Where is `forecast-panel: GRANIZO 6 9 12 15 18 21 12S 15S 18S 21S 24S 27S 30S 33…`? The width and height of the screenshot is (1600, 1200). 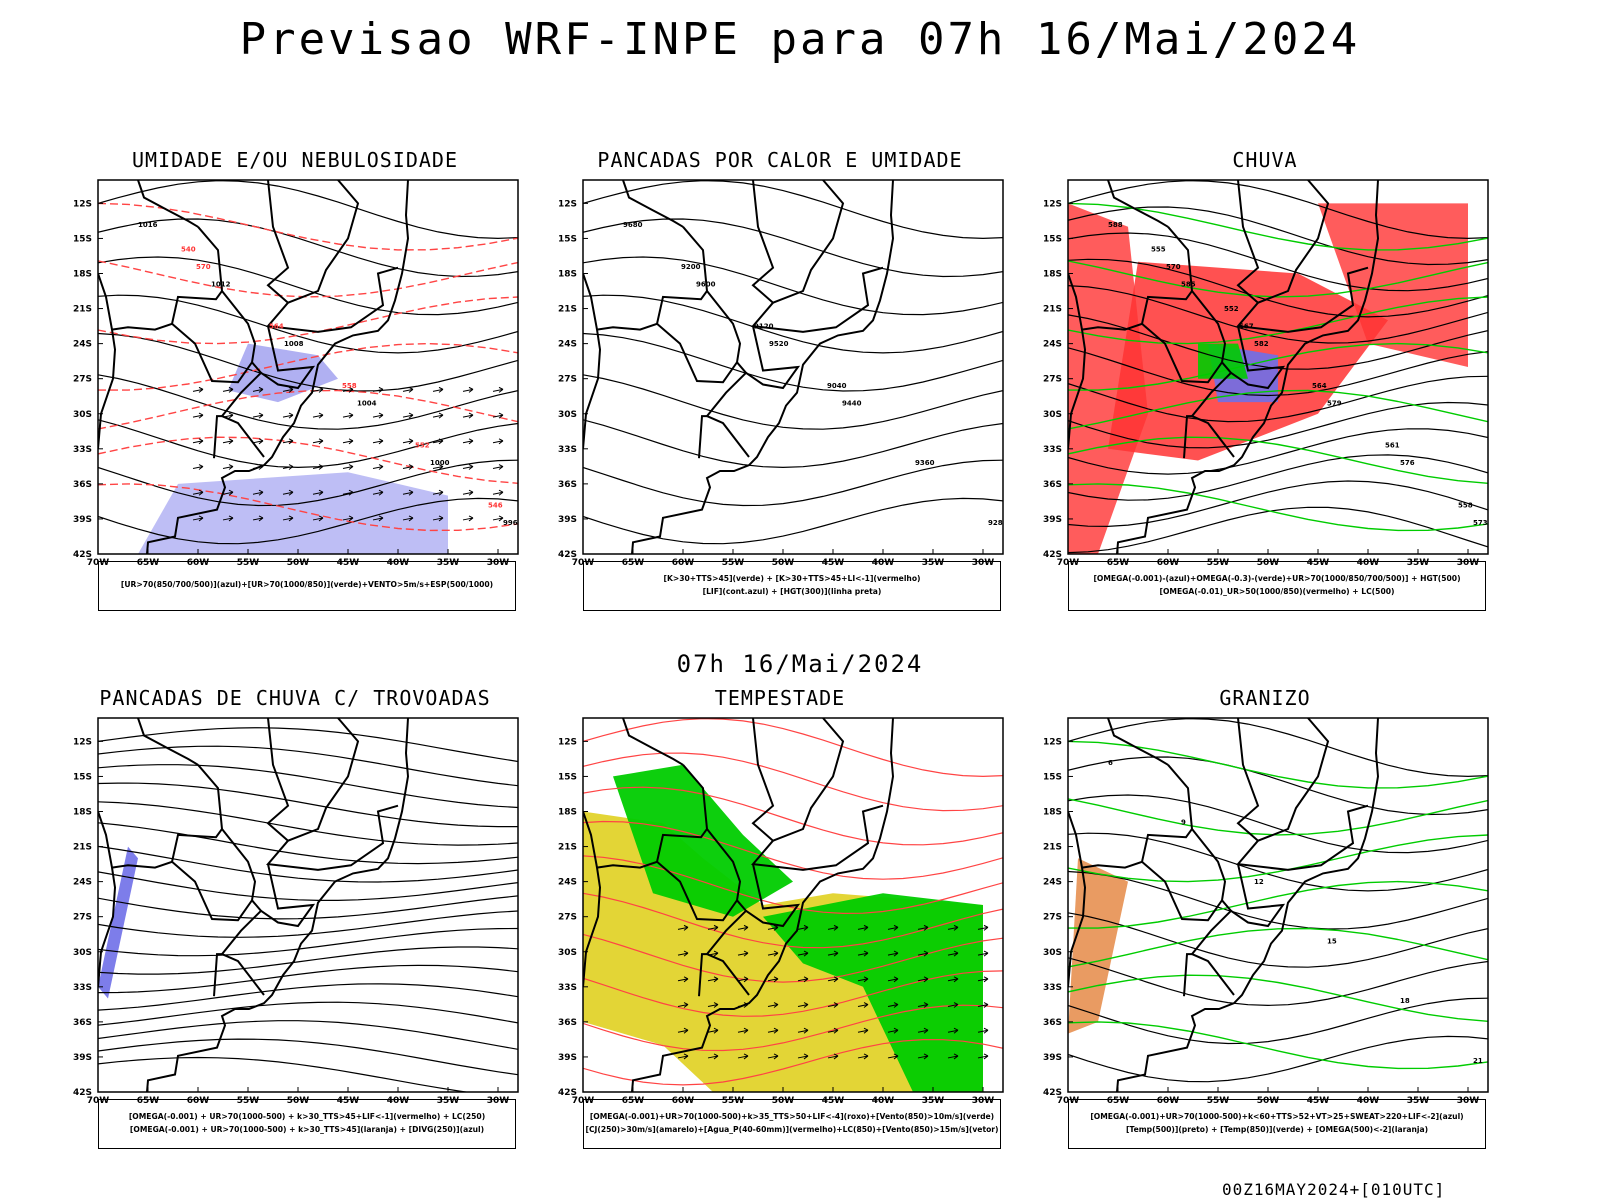 forecast-panel: GRANIZO 6 9 12 15 18 21 12S 15S 18S 21S 24S 27S 30S 33… is located at coordinates (1265, 941).